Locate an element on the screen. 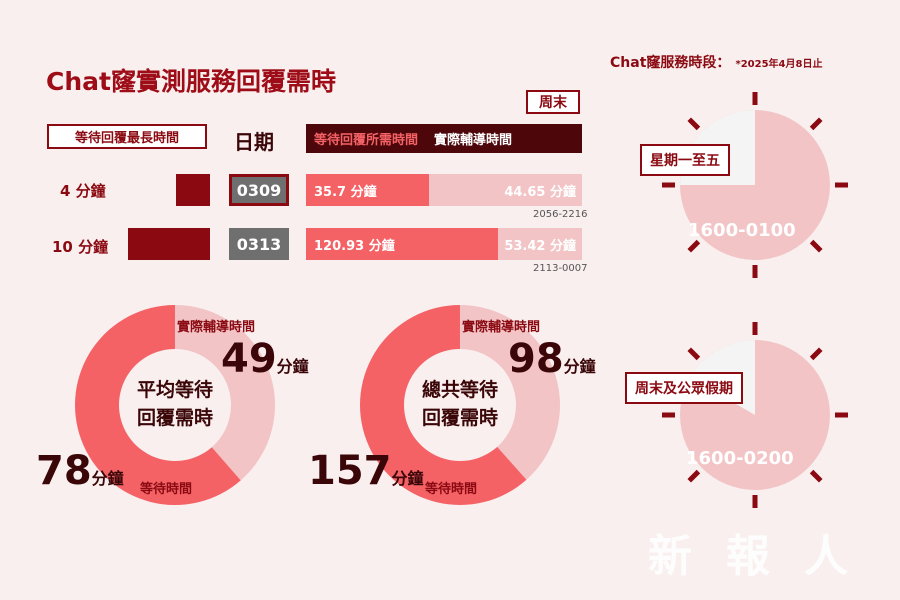  max-wait-label: 4 分鐘 is located at coordinates (83, 191).